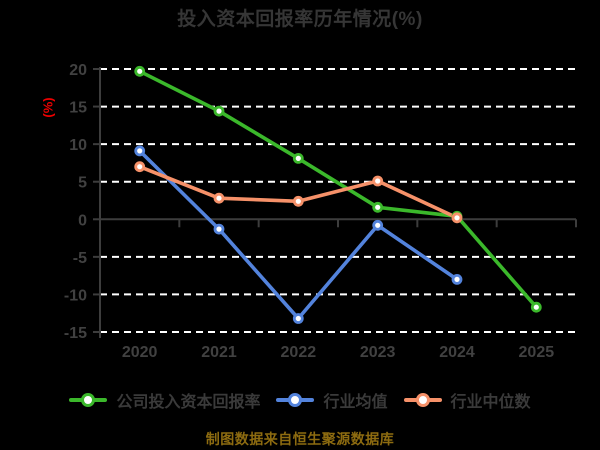 The height and width of the screenshot is (450, 600). What do you see at coordinates (300, 19) in the screenshot?
I see `chart-title: 投入资本回报率历年情况(%)` at bounding box center [300, 19].